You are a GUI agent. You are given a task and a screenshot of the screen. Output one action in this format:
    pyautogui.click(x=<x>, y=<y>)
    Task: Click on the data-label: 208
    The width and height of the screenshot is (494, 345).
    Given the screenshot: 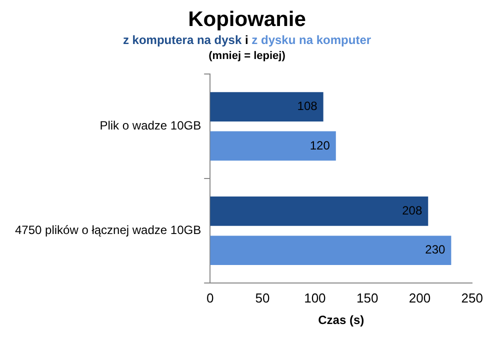 What is the action you would take?
    pyautogui.click(x=412, y=211)
    